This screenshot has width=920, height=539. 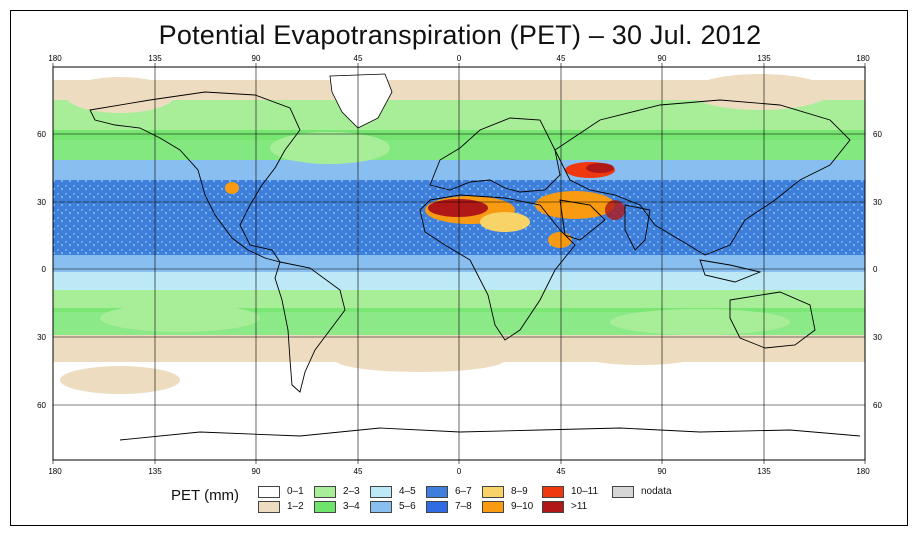 I want to click on legend-item-label: 3–4, so click(x=351, y=506).